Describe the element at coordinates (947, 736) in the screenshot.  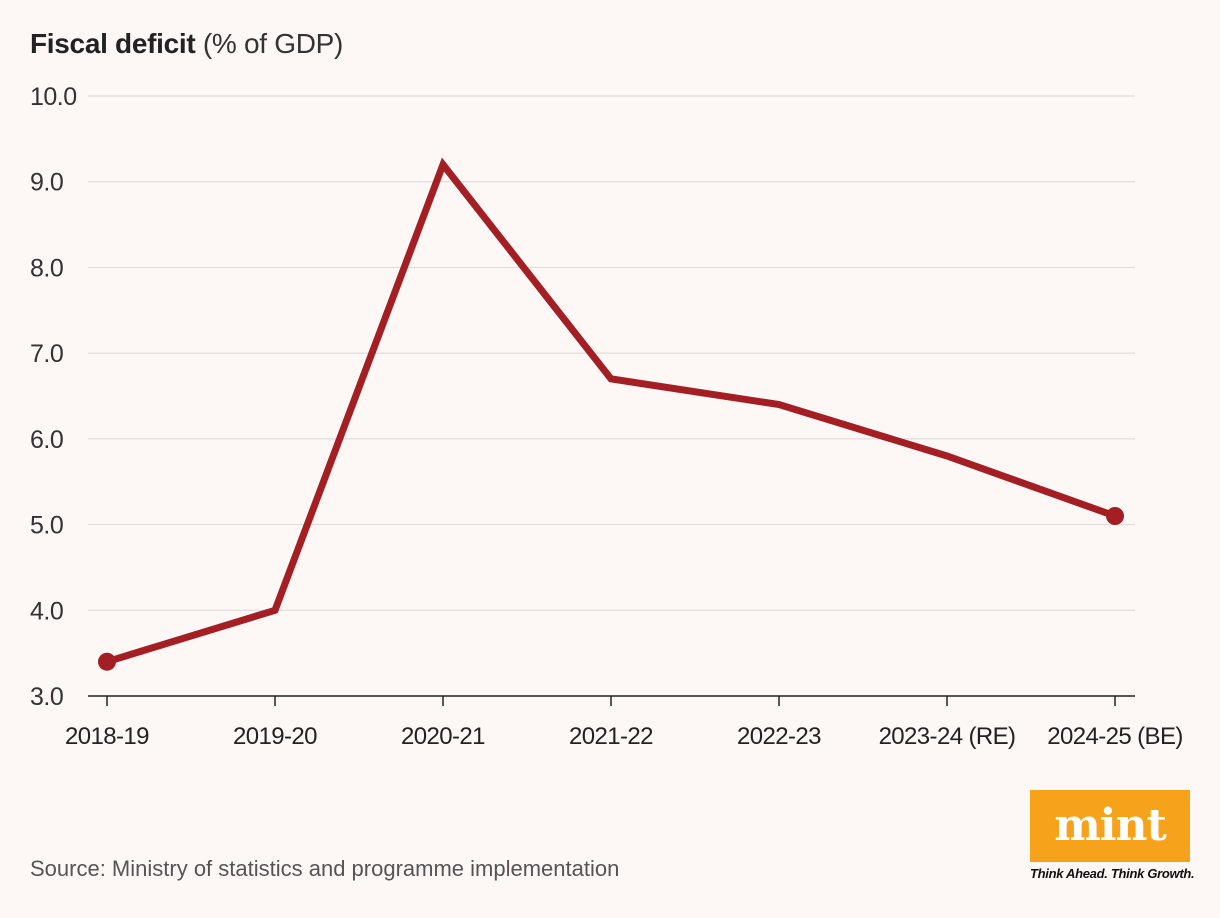
I see `x-tick-label: 2023-24 (RE)` at that location.